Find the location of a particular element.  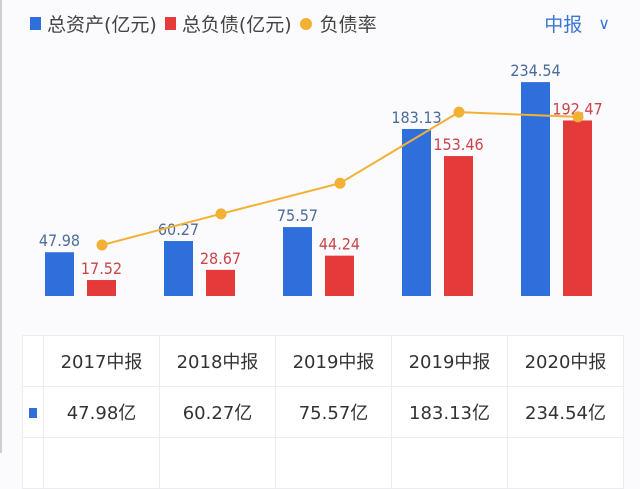

table-header: 2017中报 is located at coordinates (101, 361).